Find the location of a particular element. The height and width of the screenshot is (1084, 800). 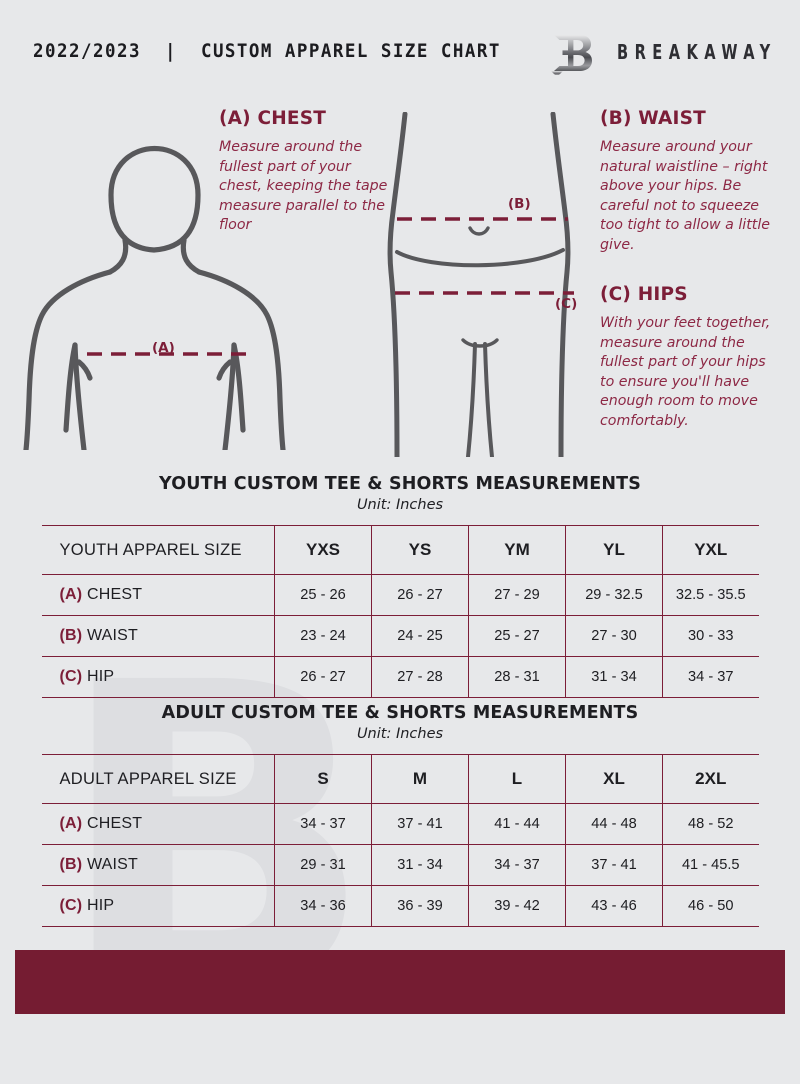

adult-table-title: ADULT CUSTOM TEE & SHORTS MEASUREMENTS is located at coordinates (400, 713).